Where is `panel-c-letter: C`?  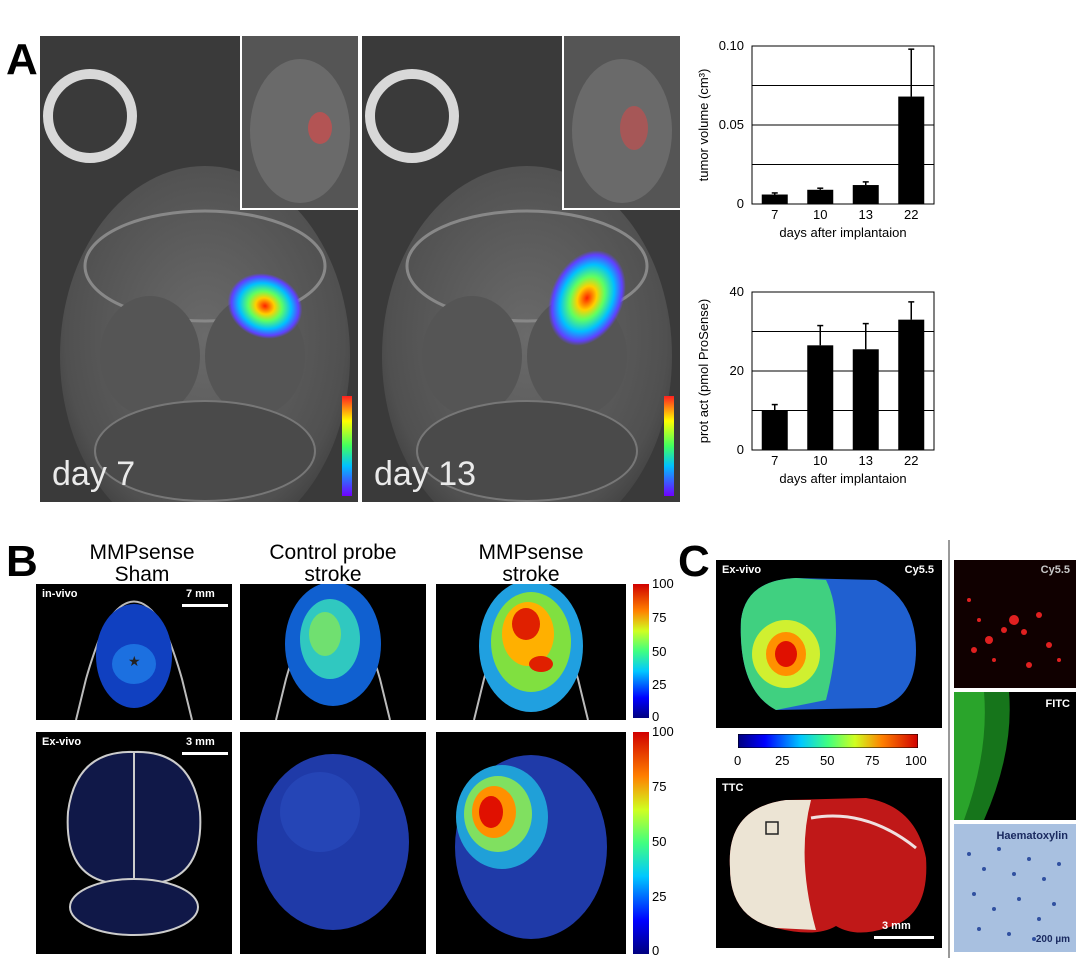
panel-c-letter: C is located at coordinates (694, 561).